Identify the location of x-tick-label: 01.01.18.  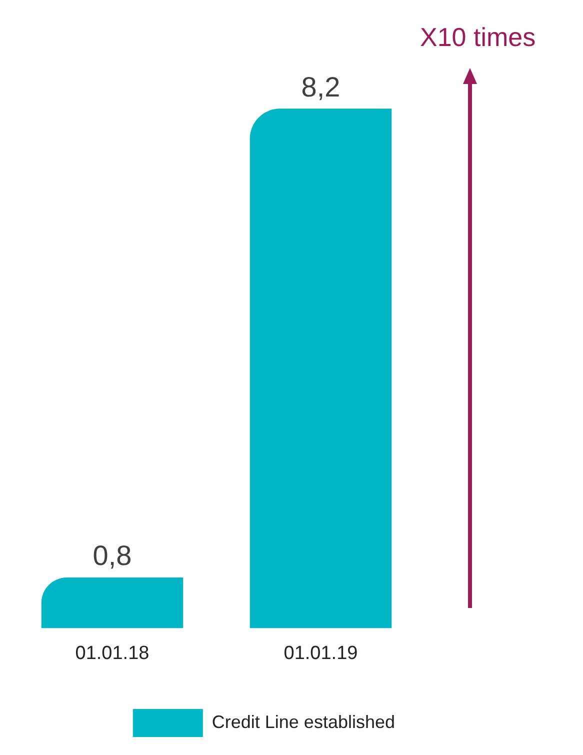
(112, 653).